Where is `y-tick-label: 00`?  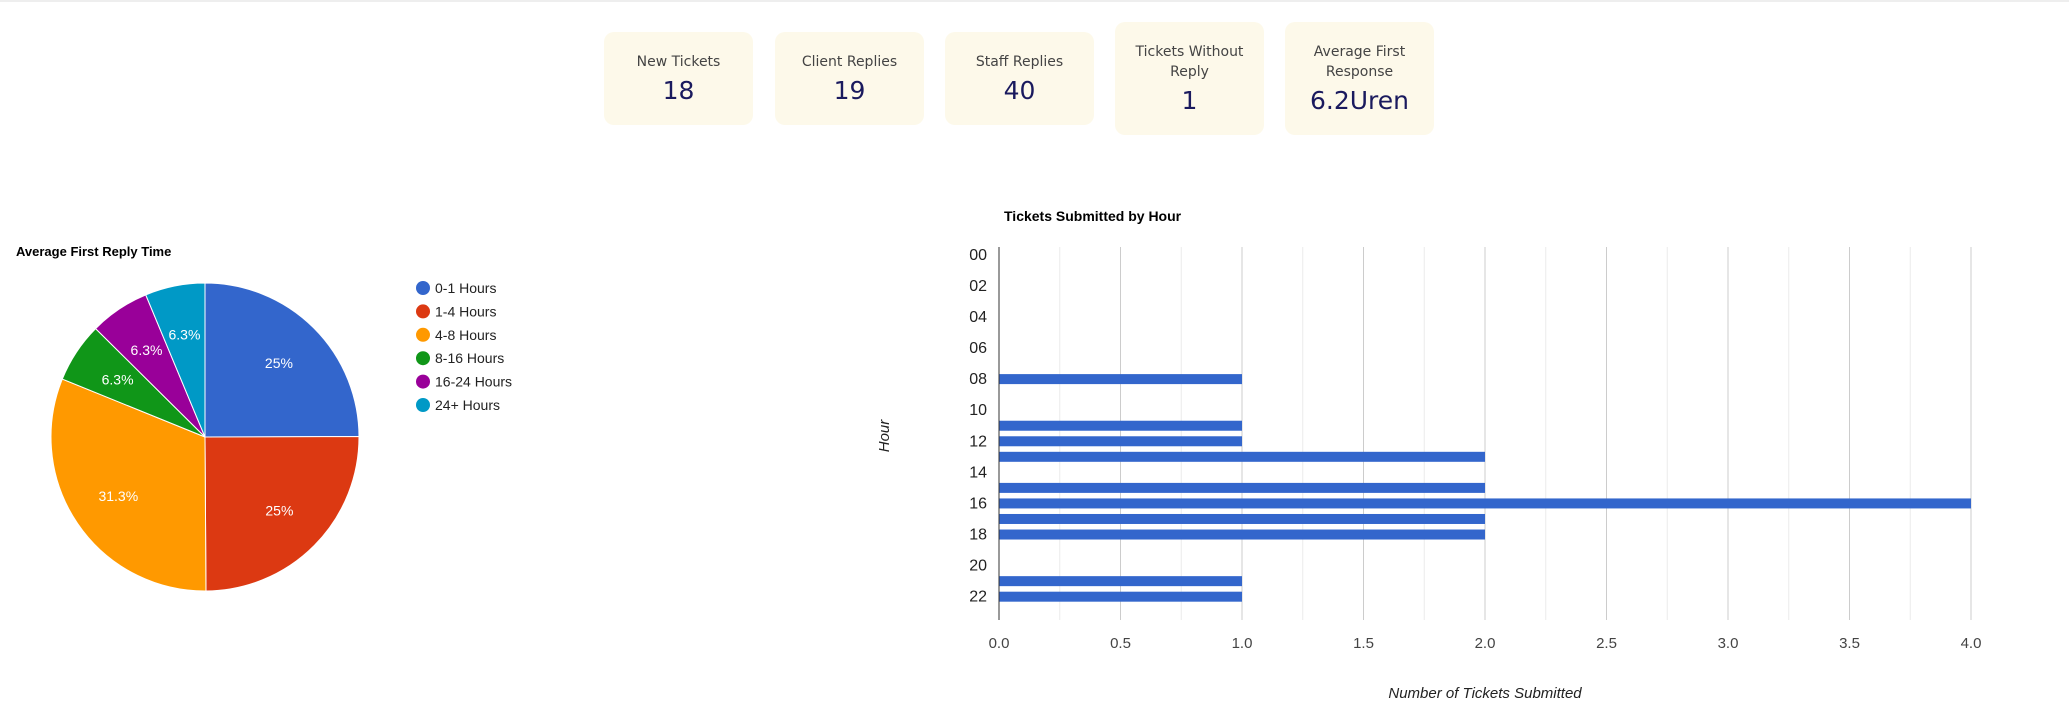
y-tick-label: 00 is located at coordinates (978, 255).